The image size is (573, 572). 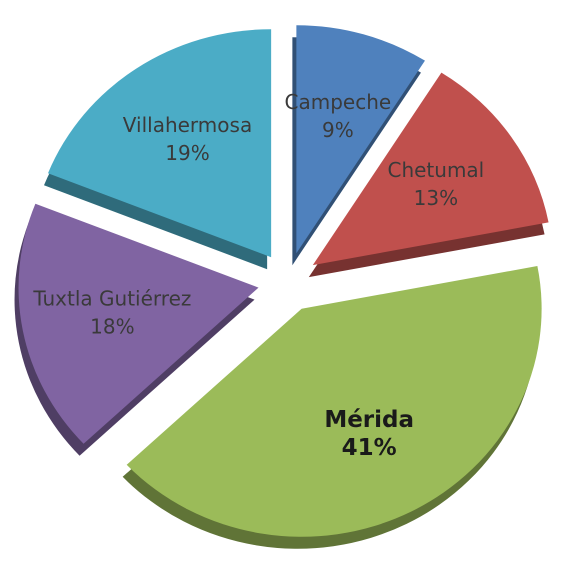 I want to click on slice-value-label: 13%, so click(x=436, y=198).